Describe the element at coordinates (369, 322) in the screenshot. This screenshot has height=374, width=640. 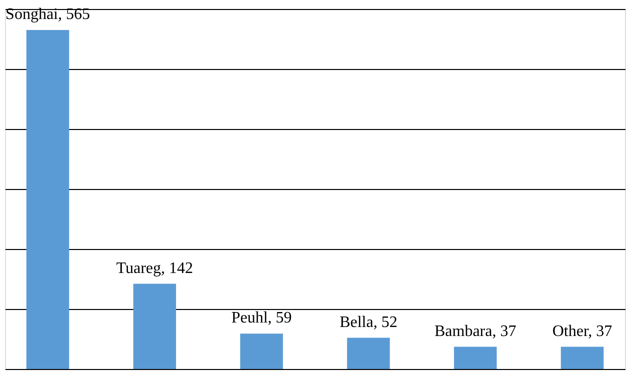
I see `data-label: Bella, 52` at that location.